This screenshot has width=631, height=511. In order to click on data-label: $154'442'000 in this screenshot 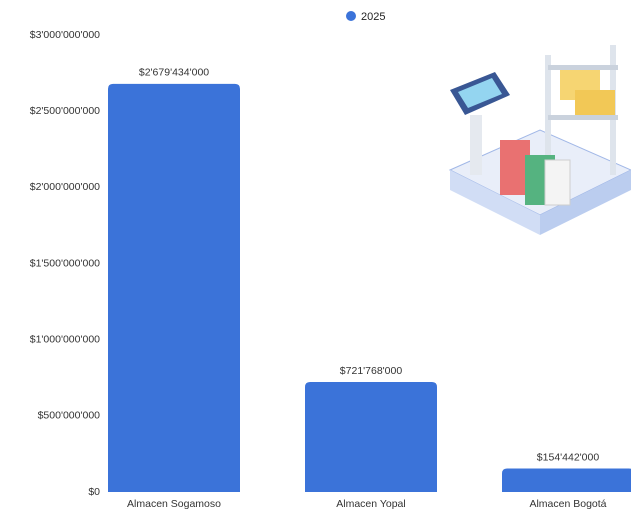, I will do `click(568, 457)`.